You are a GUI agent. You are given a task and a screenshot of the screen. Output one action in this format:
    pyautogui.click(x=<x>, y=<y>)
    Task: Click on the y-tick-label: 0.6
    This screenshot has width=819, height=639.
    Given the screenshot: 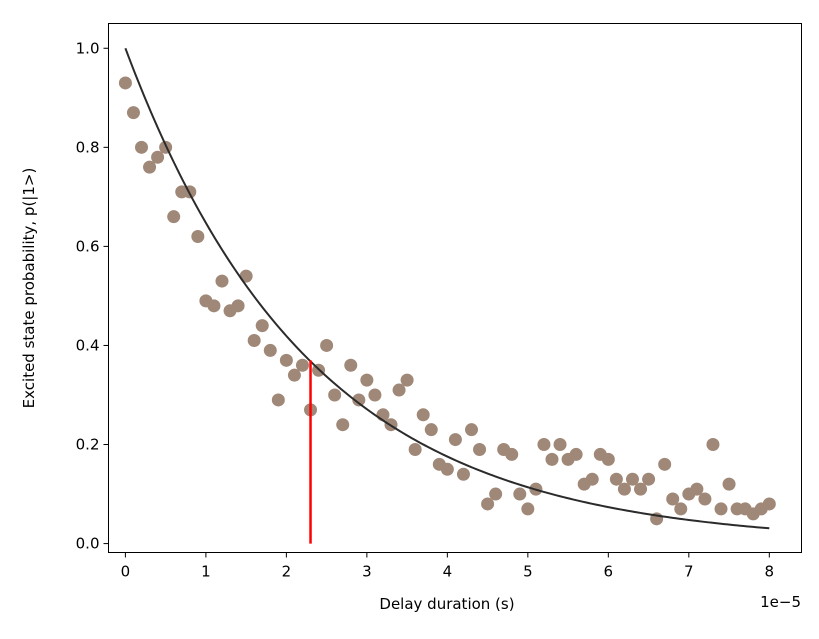 What is the action you would take?
    pyautogui.click(x=88, y=246)
    